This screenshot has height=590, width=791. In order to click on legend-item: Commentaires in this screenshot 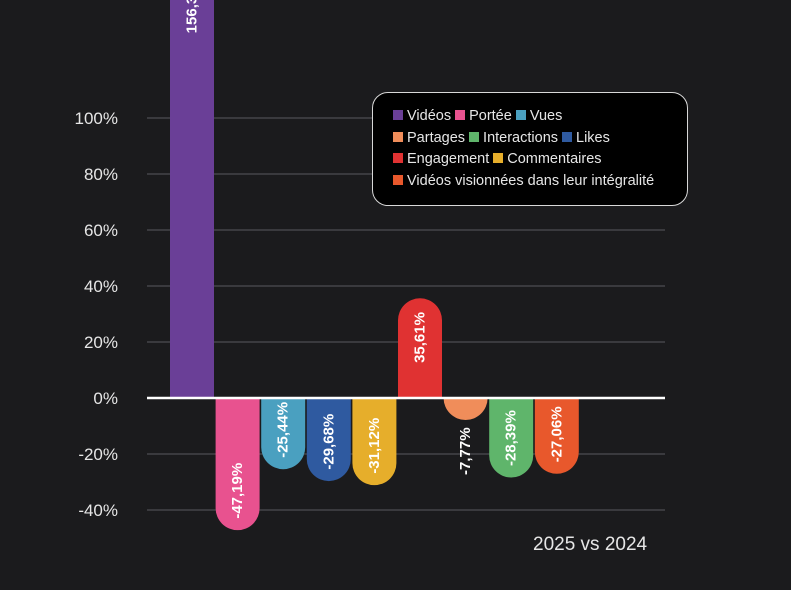, I will do `click(547, 160)`.